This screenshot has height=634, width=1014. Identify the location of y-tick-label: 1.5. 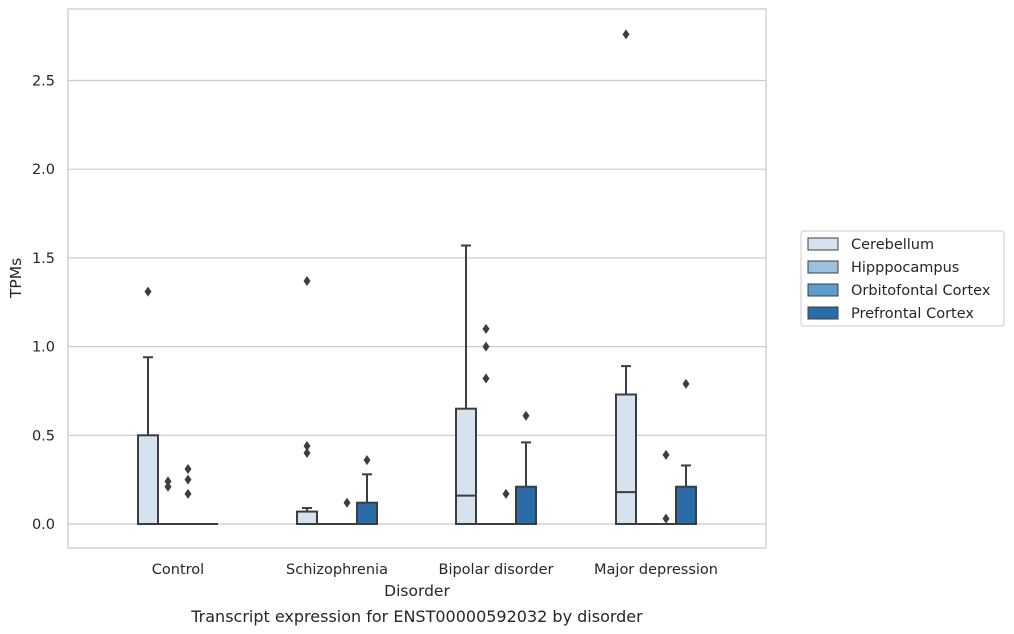
(43, 259).